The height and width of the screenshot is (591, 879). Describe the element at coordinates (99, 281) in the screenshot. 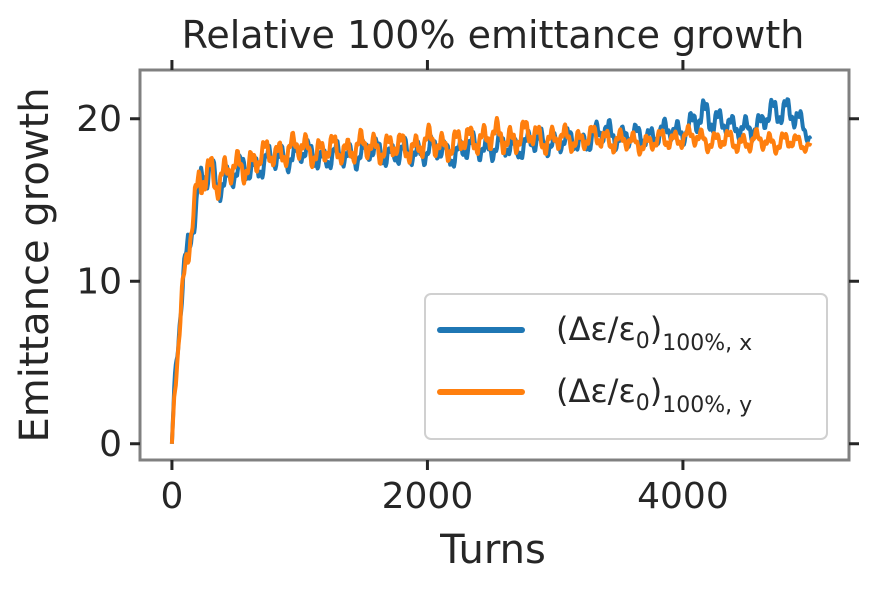

I see `y-tick-label: 10` at that location.